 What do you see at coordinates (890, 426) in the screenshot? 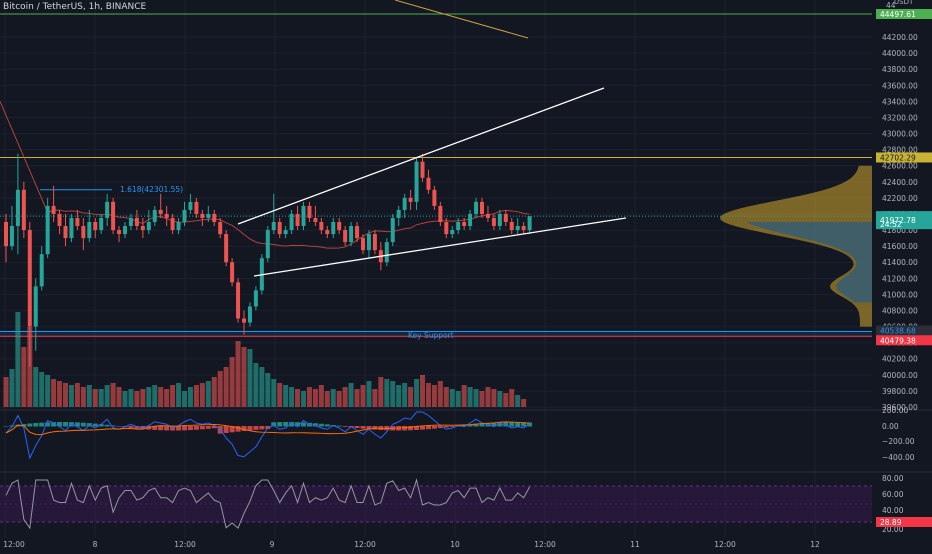
I see `axis-tick-label: 0.00` at bounding box center [890, 426].